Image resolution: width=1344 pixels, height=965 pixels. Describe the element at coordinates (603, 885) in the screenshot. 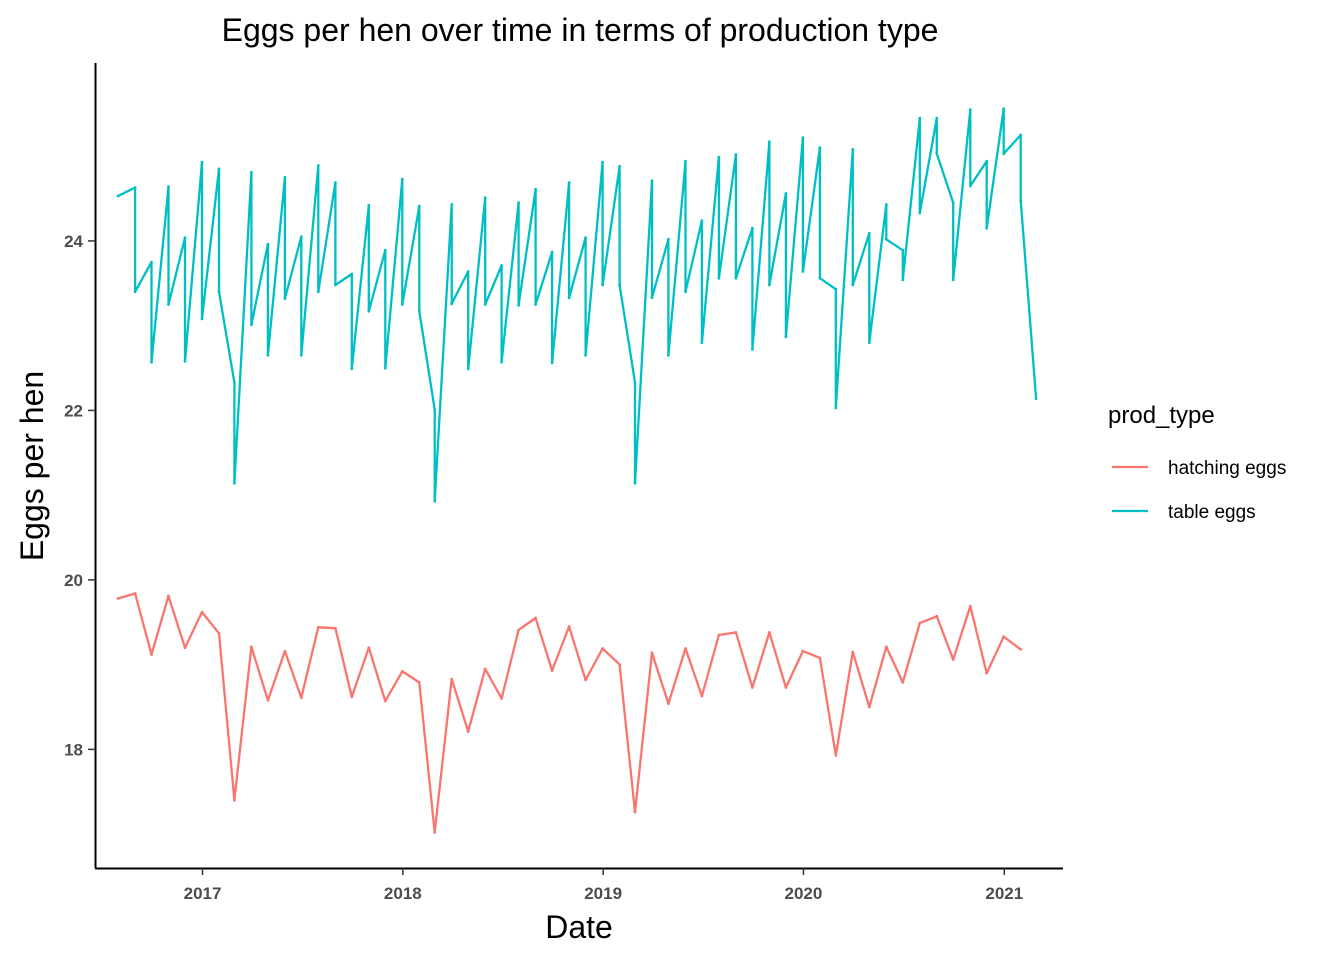

I see `x-axis-ticks: 2017 2018 2019 2020 2021` at that location.